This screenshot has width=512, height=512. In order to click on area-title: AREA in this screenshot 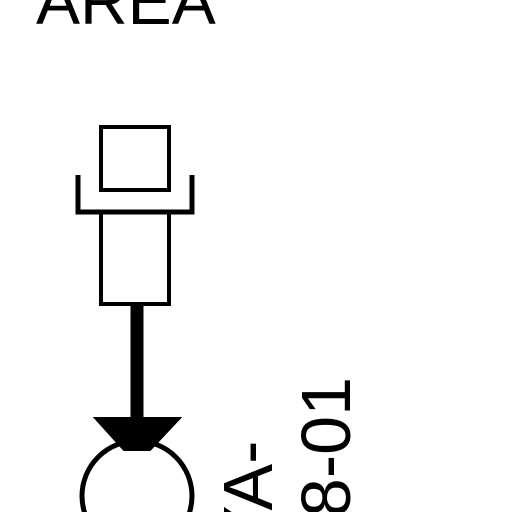, I will do `click(126, 19)`.